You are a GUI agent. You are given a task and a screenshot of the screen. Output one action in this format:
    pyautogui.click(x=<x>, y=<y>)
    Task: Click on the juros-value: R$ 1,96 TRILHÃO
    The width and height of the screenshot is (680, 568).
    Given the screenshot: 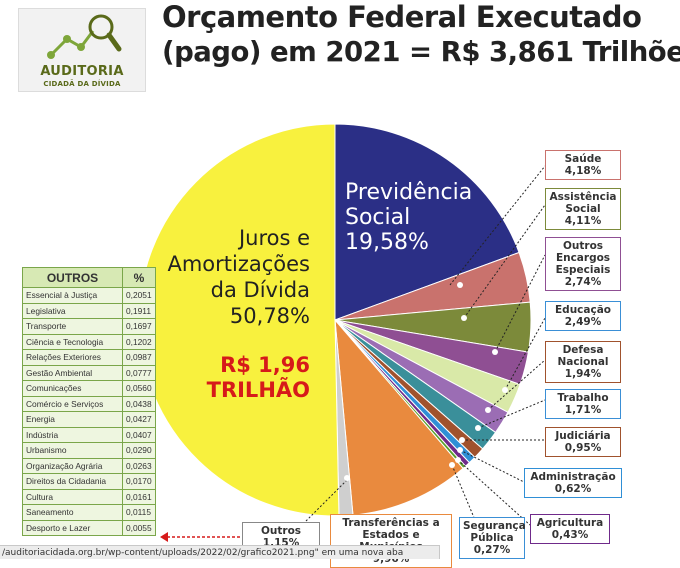 What is the action you would take?
    pyautogui.click(x=235, y=378)
    